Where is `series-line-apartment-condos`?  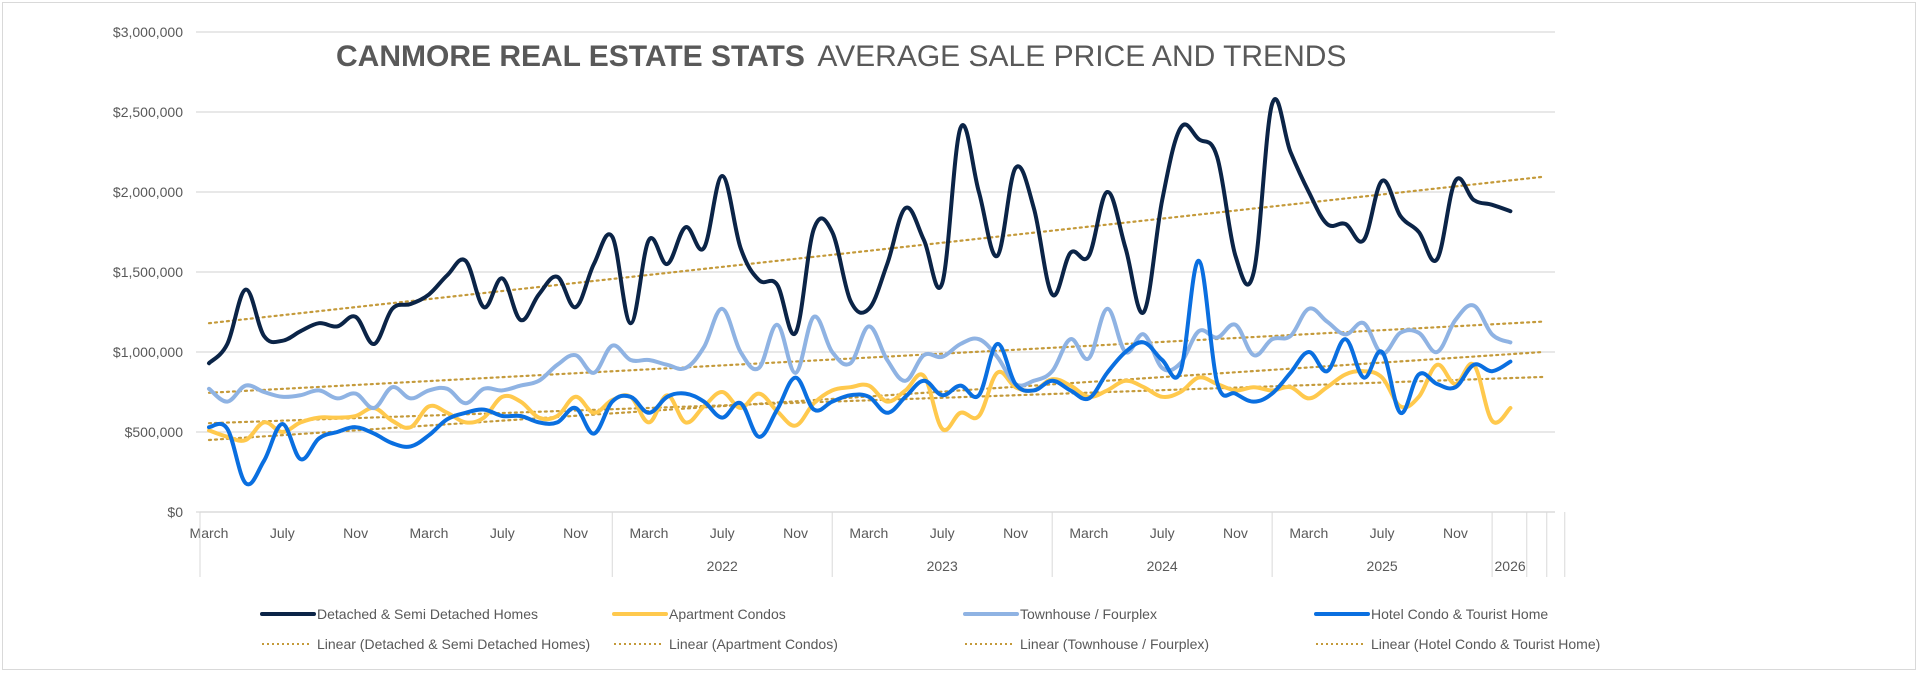
series-line-apartment-condos is located at coordinates (860, 402).